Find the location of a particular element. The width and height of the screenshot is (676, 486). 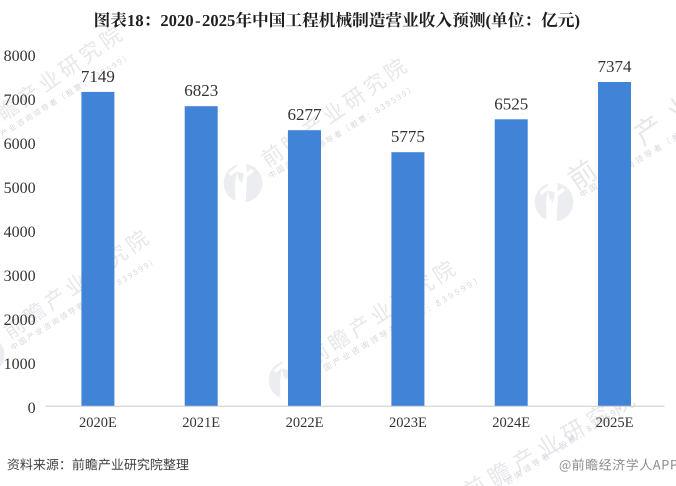

svg-text: 2022E is located at coordinates (305, 423).